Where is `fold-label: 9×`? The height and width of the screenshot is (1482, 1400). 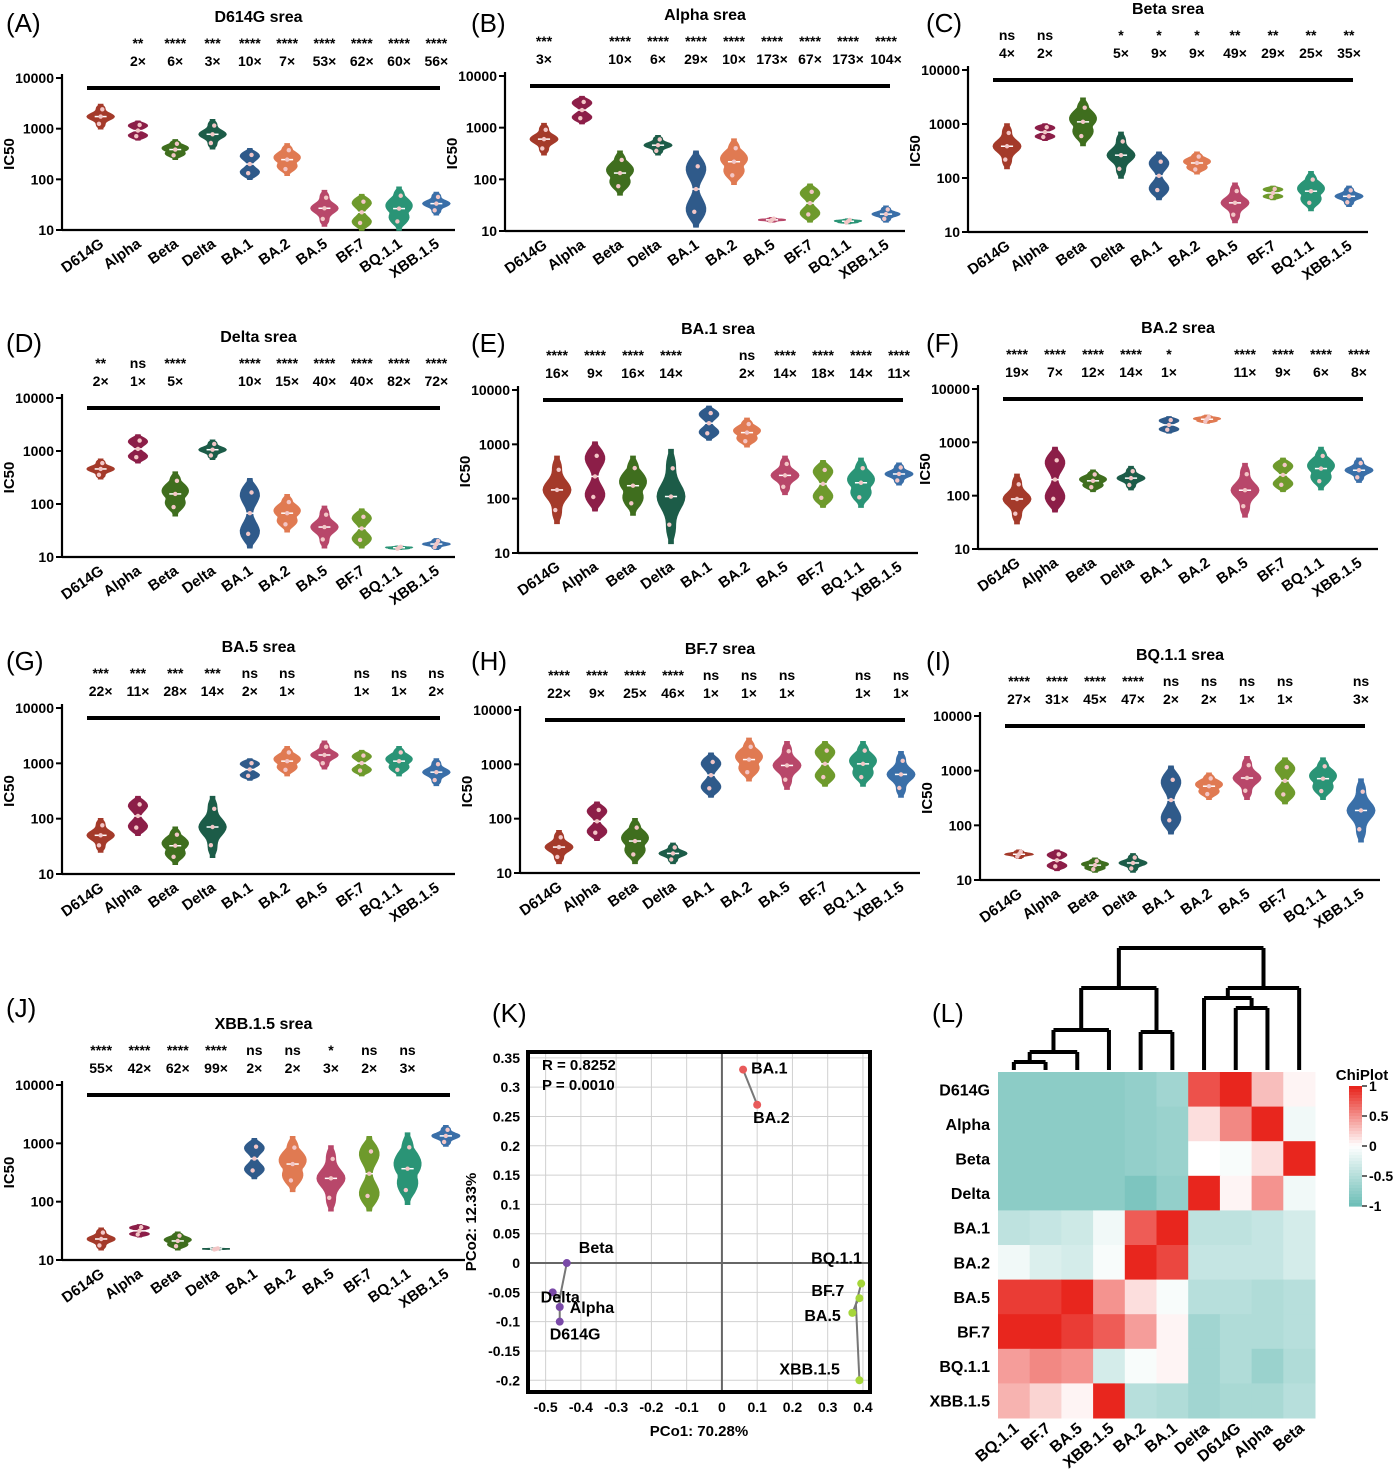
fold-label: 9× is located at coordinates (595, 373).